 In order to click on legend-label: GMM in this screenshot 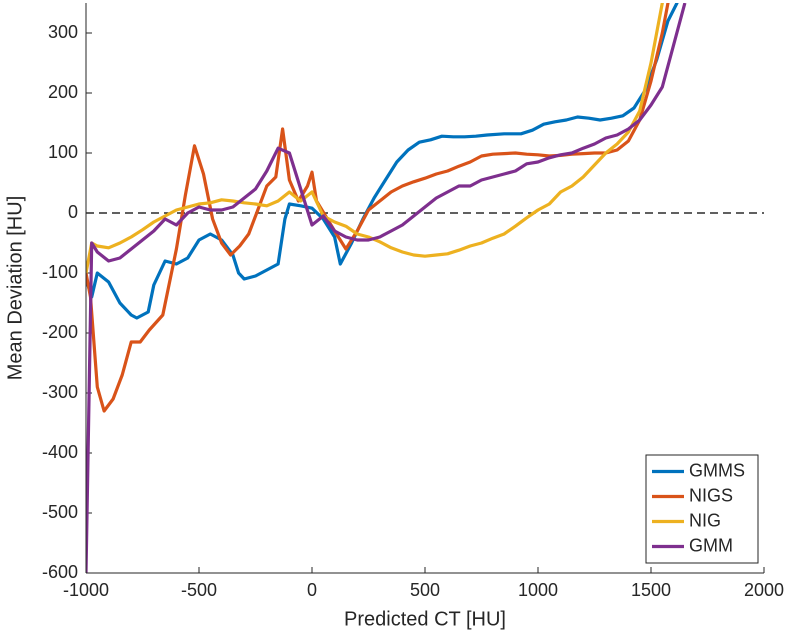, I will do `click(711, 545)`.